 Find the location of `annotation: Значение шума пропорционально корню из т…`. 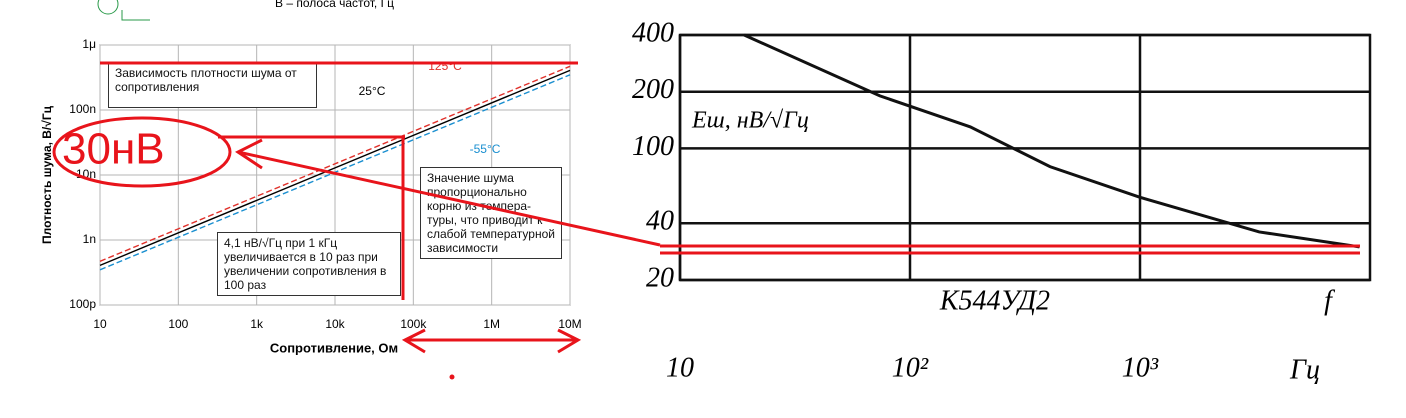

annotation: Значение шума пропорционально корню из т… is located at coordinates (491, 213).